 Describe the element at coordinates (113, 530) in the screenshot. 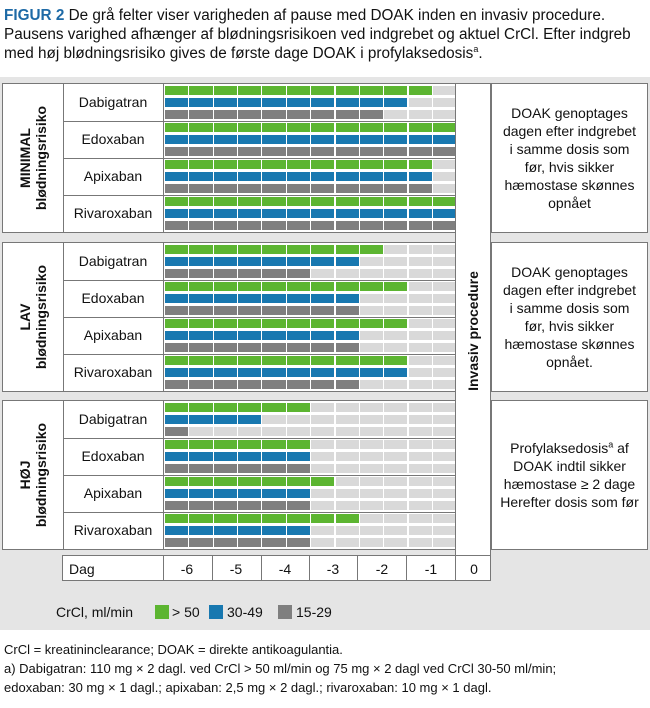

I see `drug-name: Rivaroxaban` at that location.